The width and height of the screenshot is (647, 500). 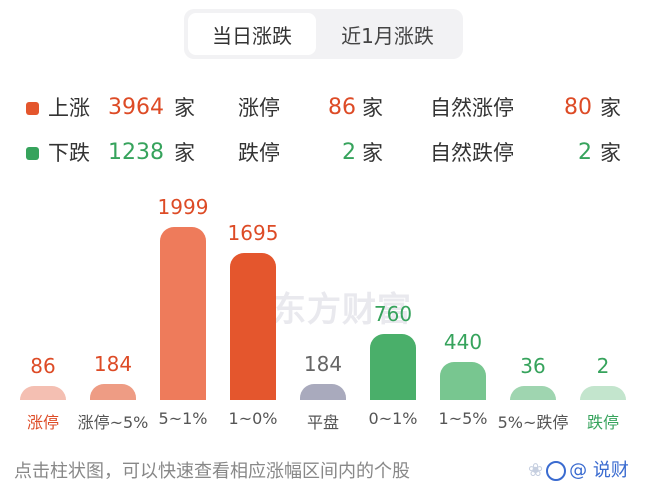 I want to click on up-count: 3964, so click(x=136, y=107).